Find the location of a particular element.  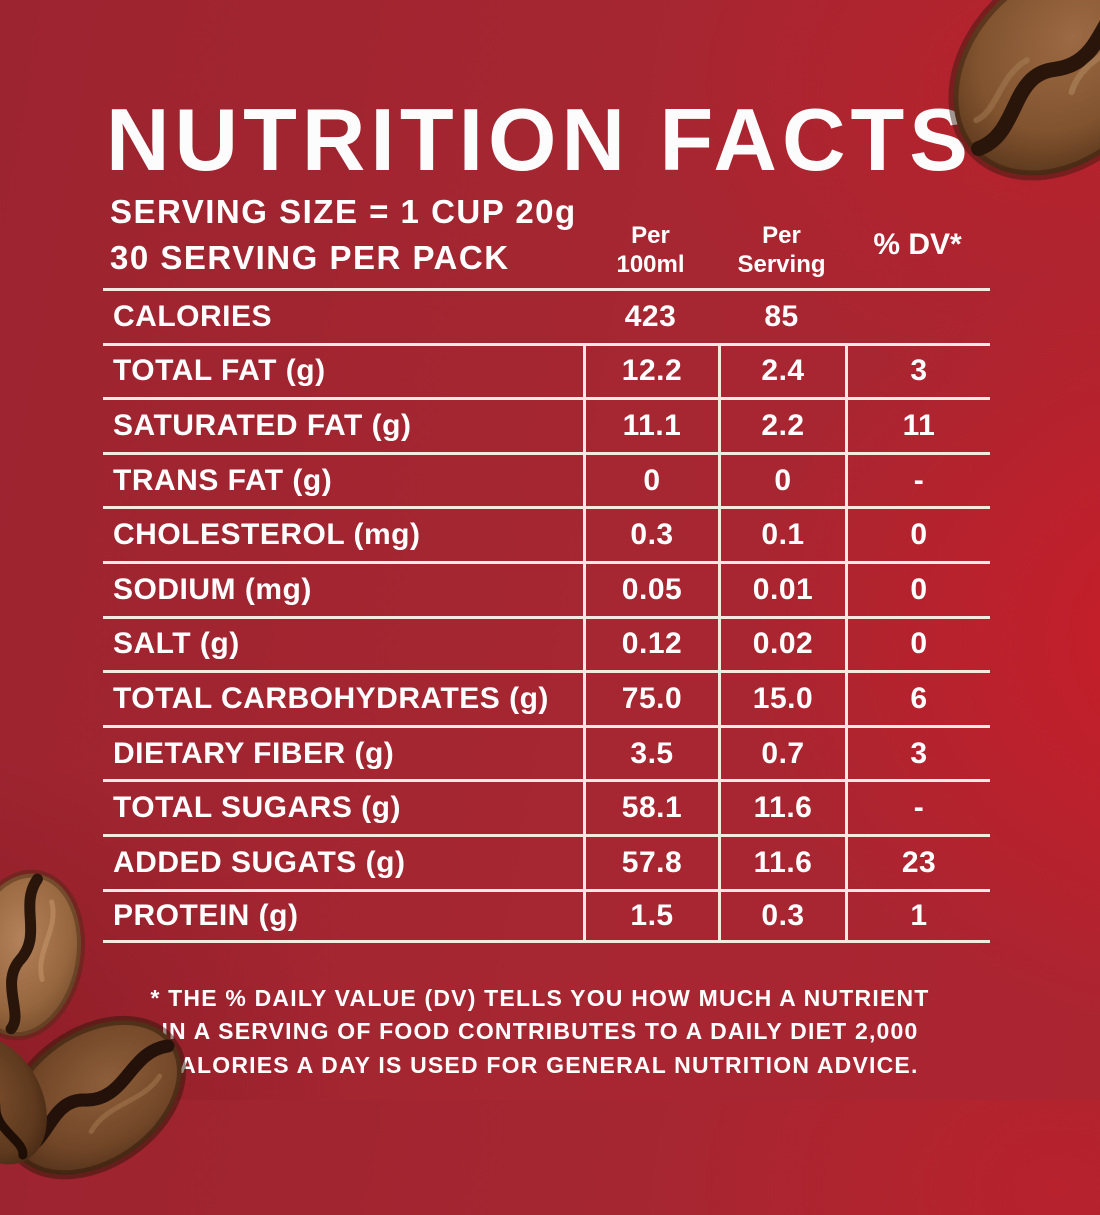

servings-per-pack-text: 30 SERVING PER PACK is located at coordinates (310, 257).